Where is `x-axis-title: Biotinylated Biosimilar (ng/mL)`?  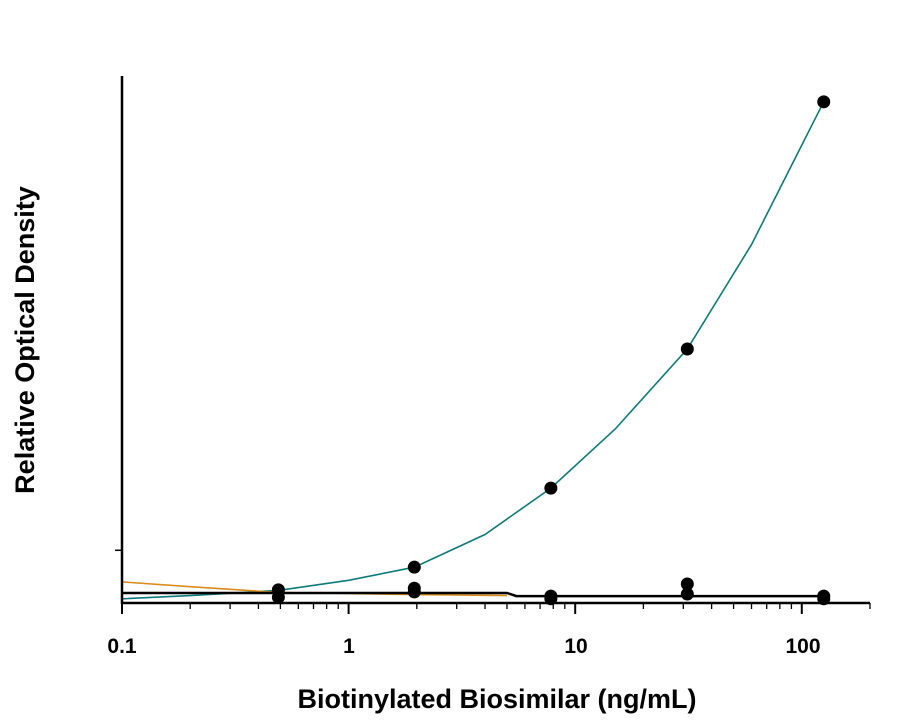 x-axis-title: Biotinylated Biosimilar (ng/mL) is located at coordinates (496, 699).